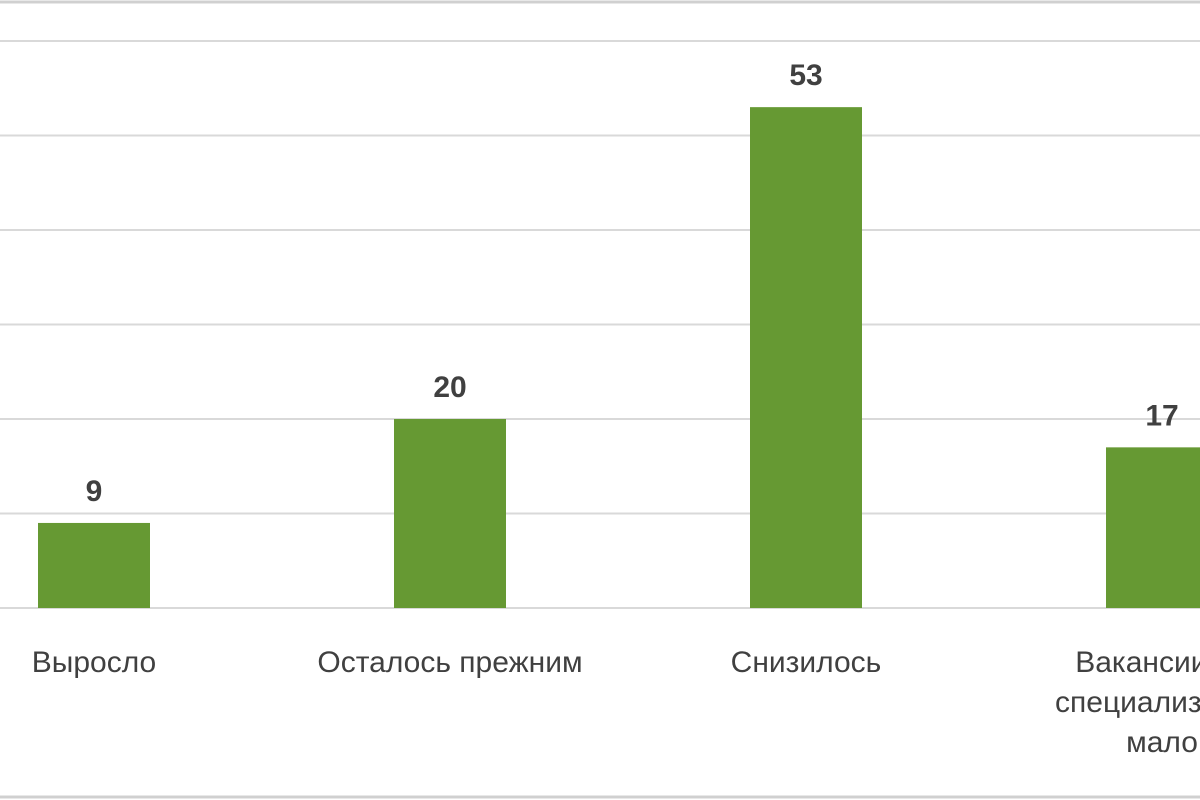 The image size is (1200, 800). Describe the element at coordinates (449, 387) in the screenshot. I see `data-label: 20` at that location.